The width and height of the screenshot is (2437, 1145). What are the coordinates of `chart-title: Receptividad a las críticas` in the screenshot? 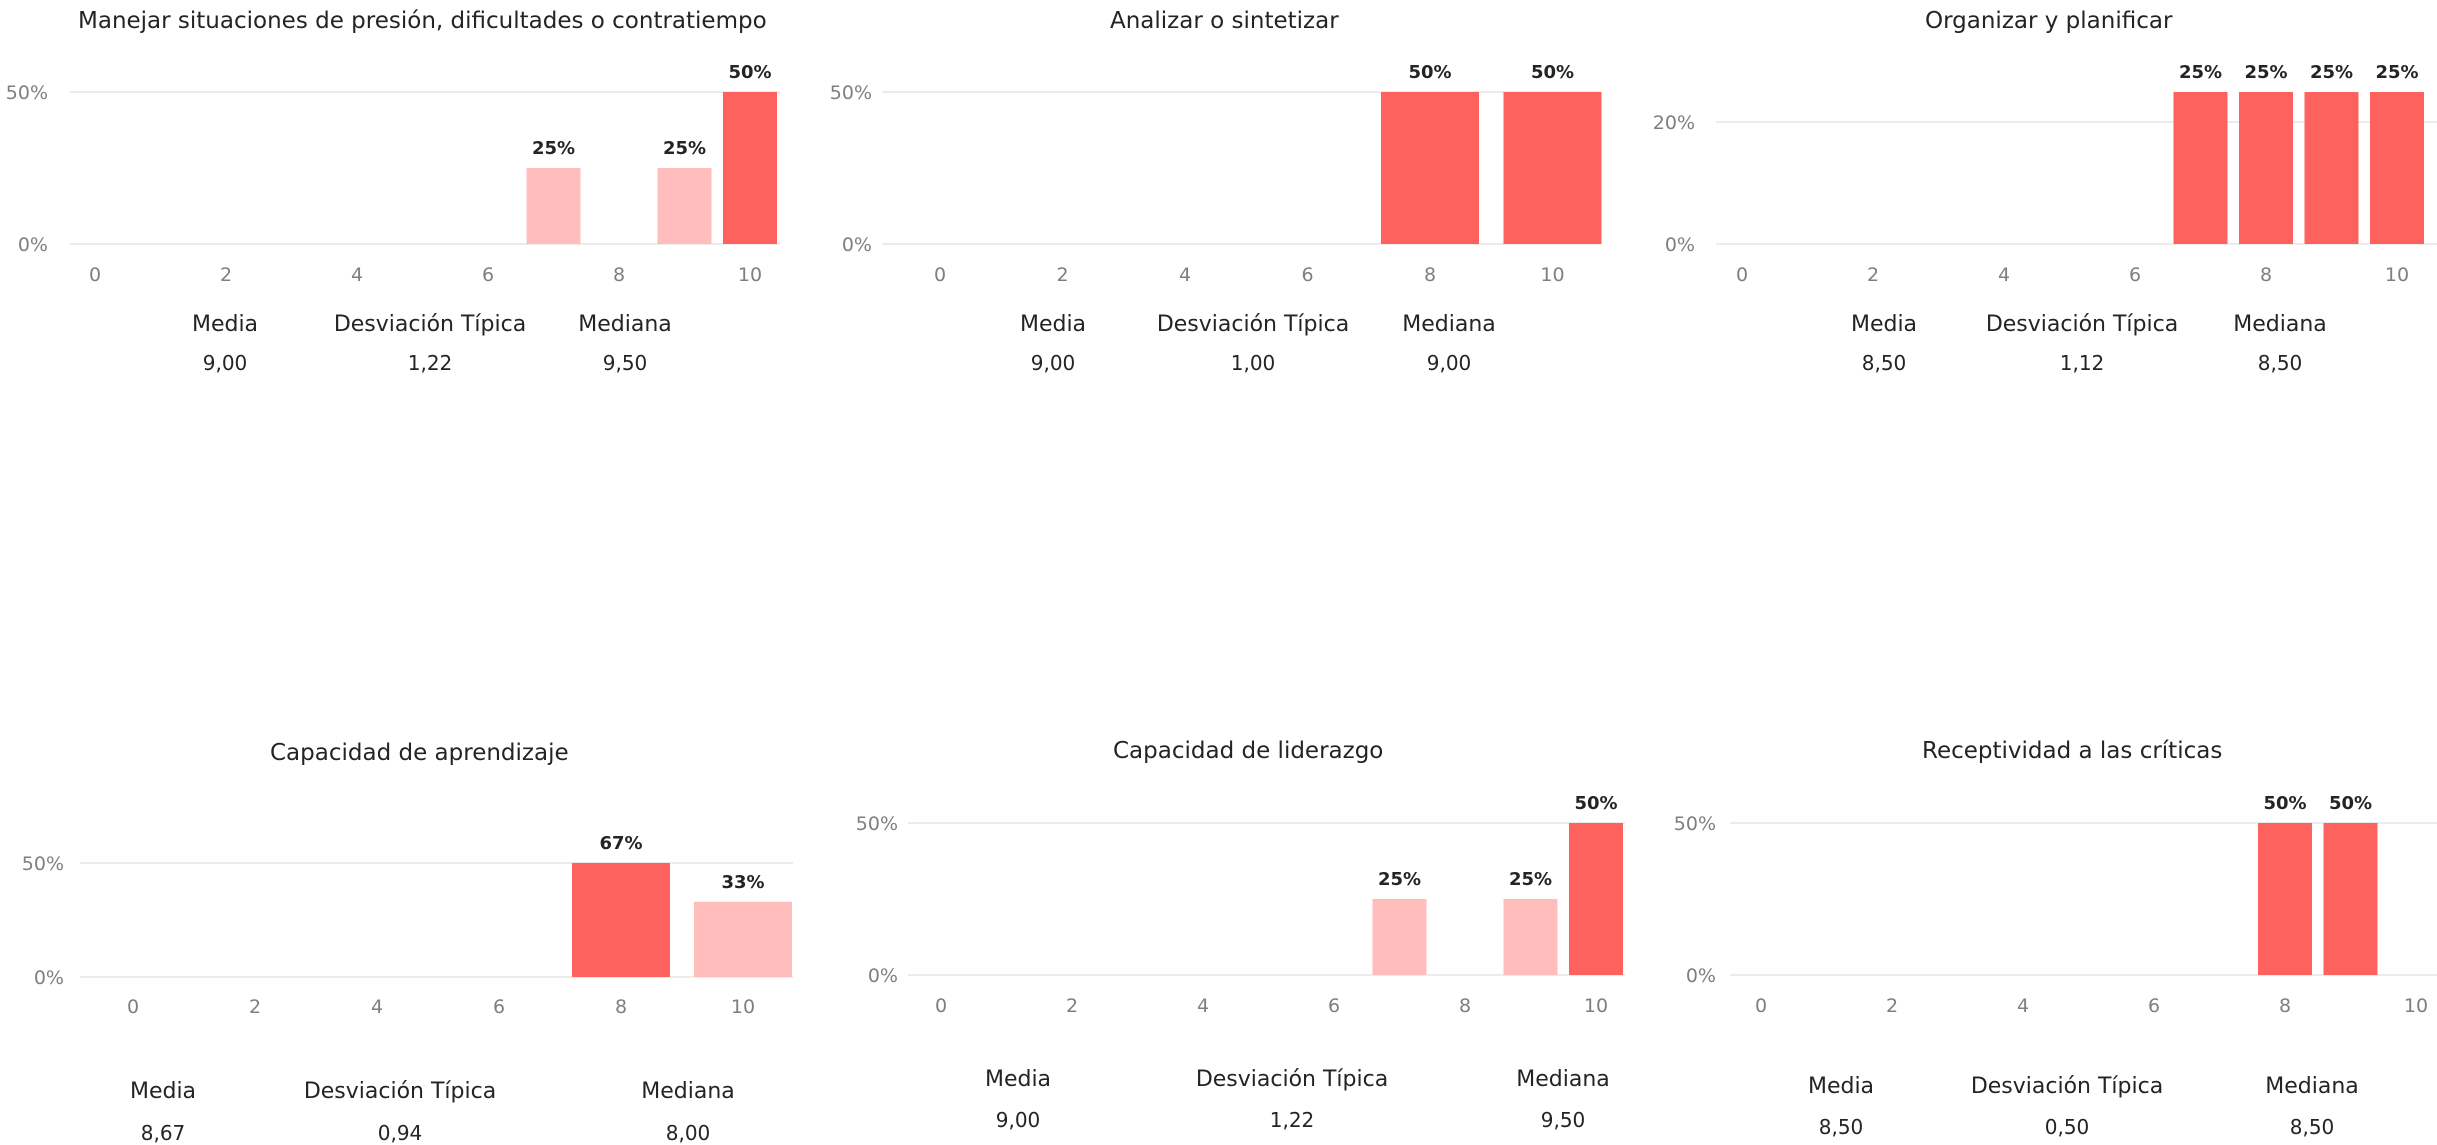 It's located at (2072, 751).